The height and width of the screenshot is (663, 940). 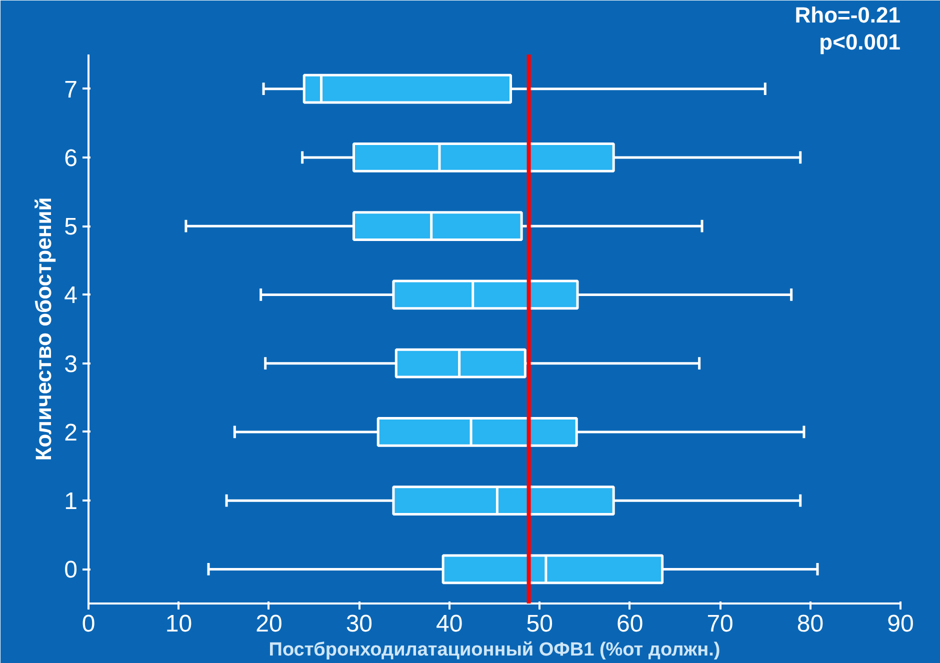 What do you see at coordinates (71, 364) in the screenshot?
I see `y-tick-label: 3` at bounding box center [71, 364].